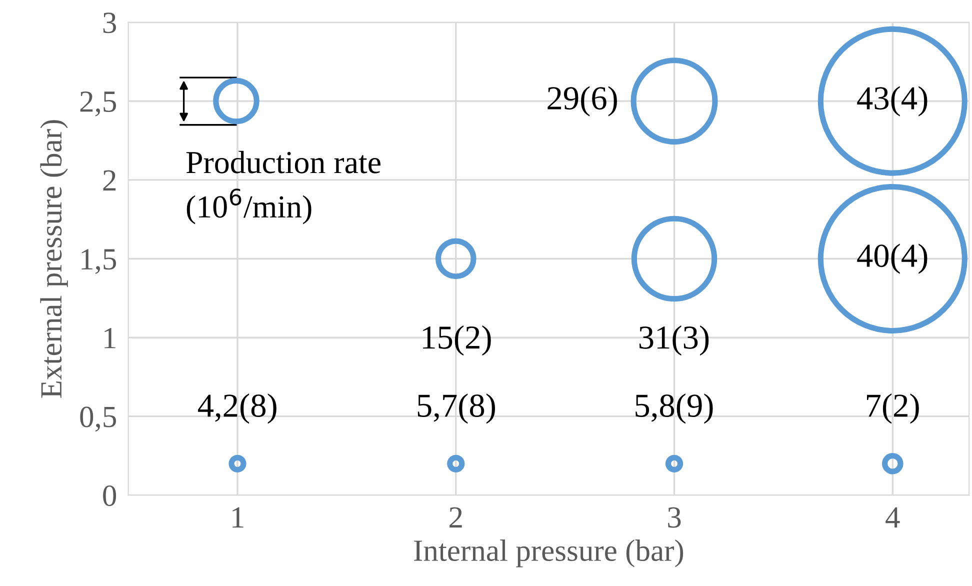 The height and width of the screenshot is (586, 972). Describe the element at coordinates (549, 554) in the screenshot. I see `x-axis-title: Internal pressure (bar)` at that location.